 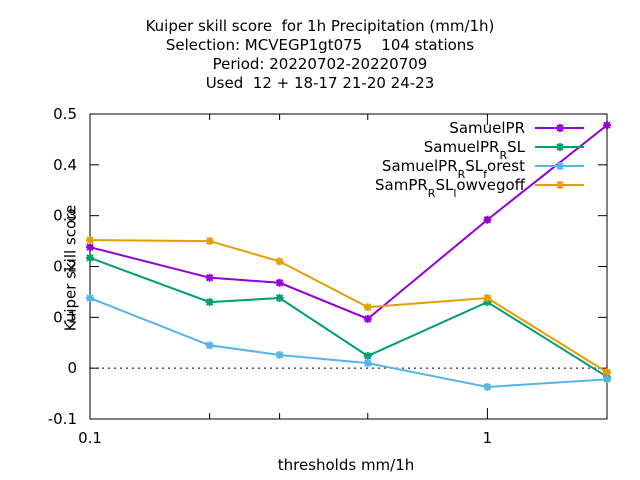 What do you see at coordinates (320, 64) in the screenshot?
I see `title-line-3: Period: 20220702-20220709` at bounding box center [320, 64].